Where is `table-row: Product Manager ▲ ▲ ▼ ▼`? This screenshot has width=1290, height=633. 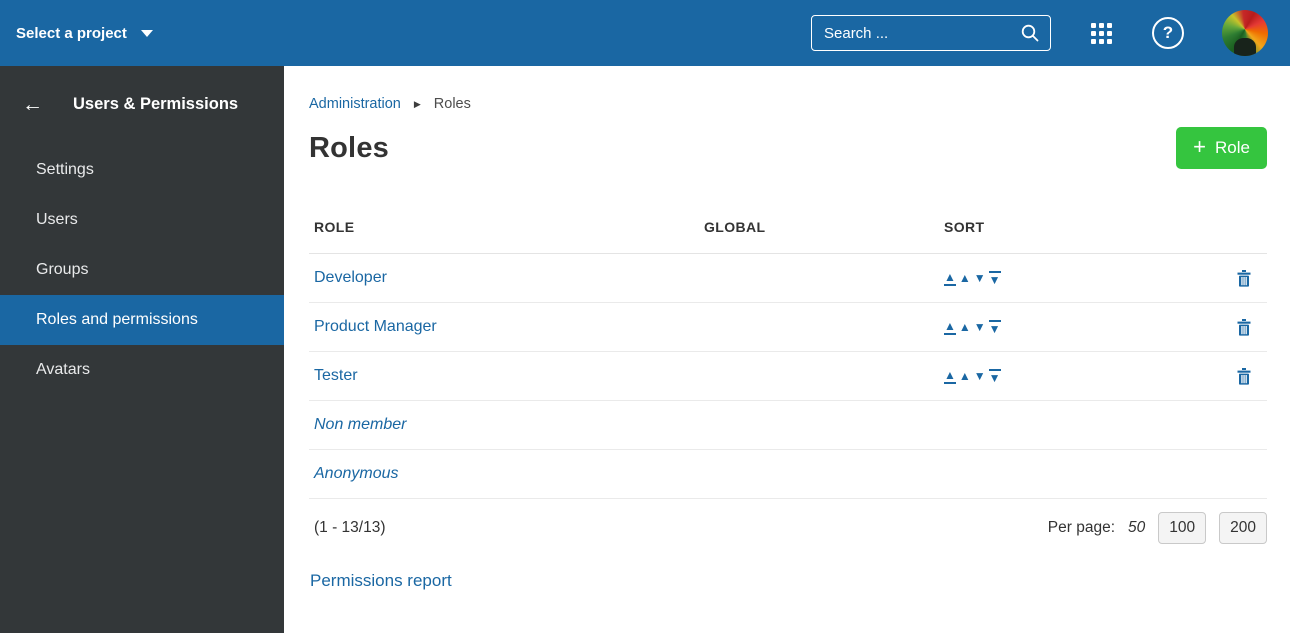 table-row: Product Manager ▲ ▲ ▼ ▼ is located at coordinates (788, 327).